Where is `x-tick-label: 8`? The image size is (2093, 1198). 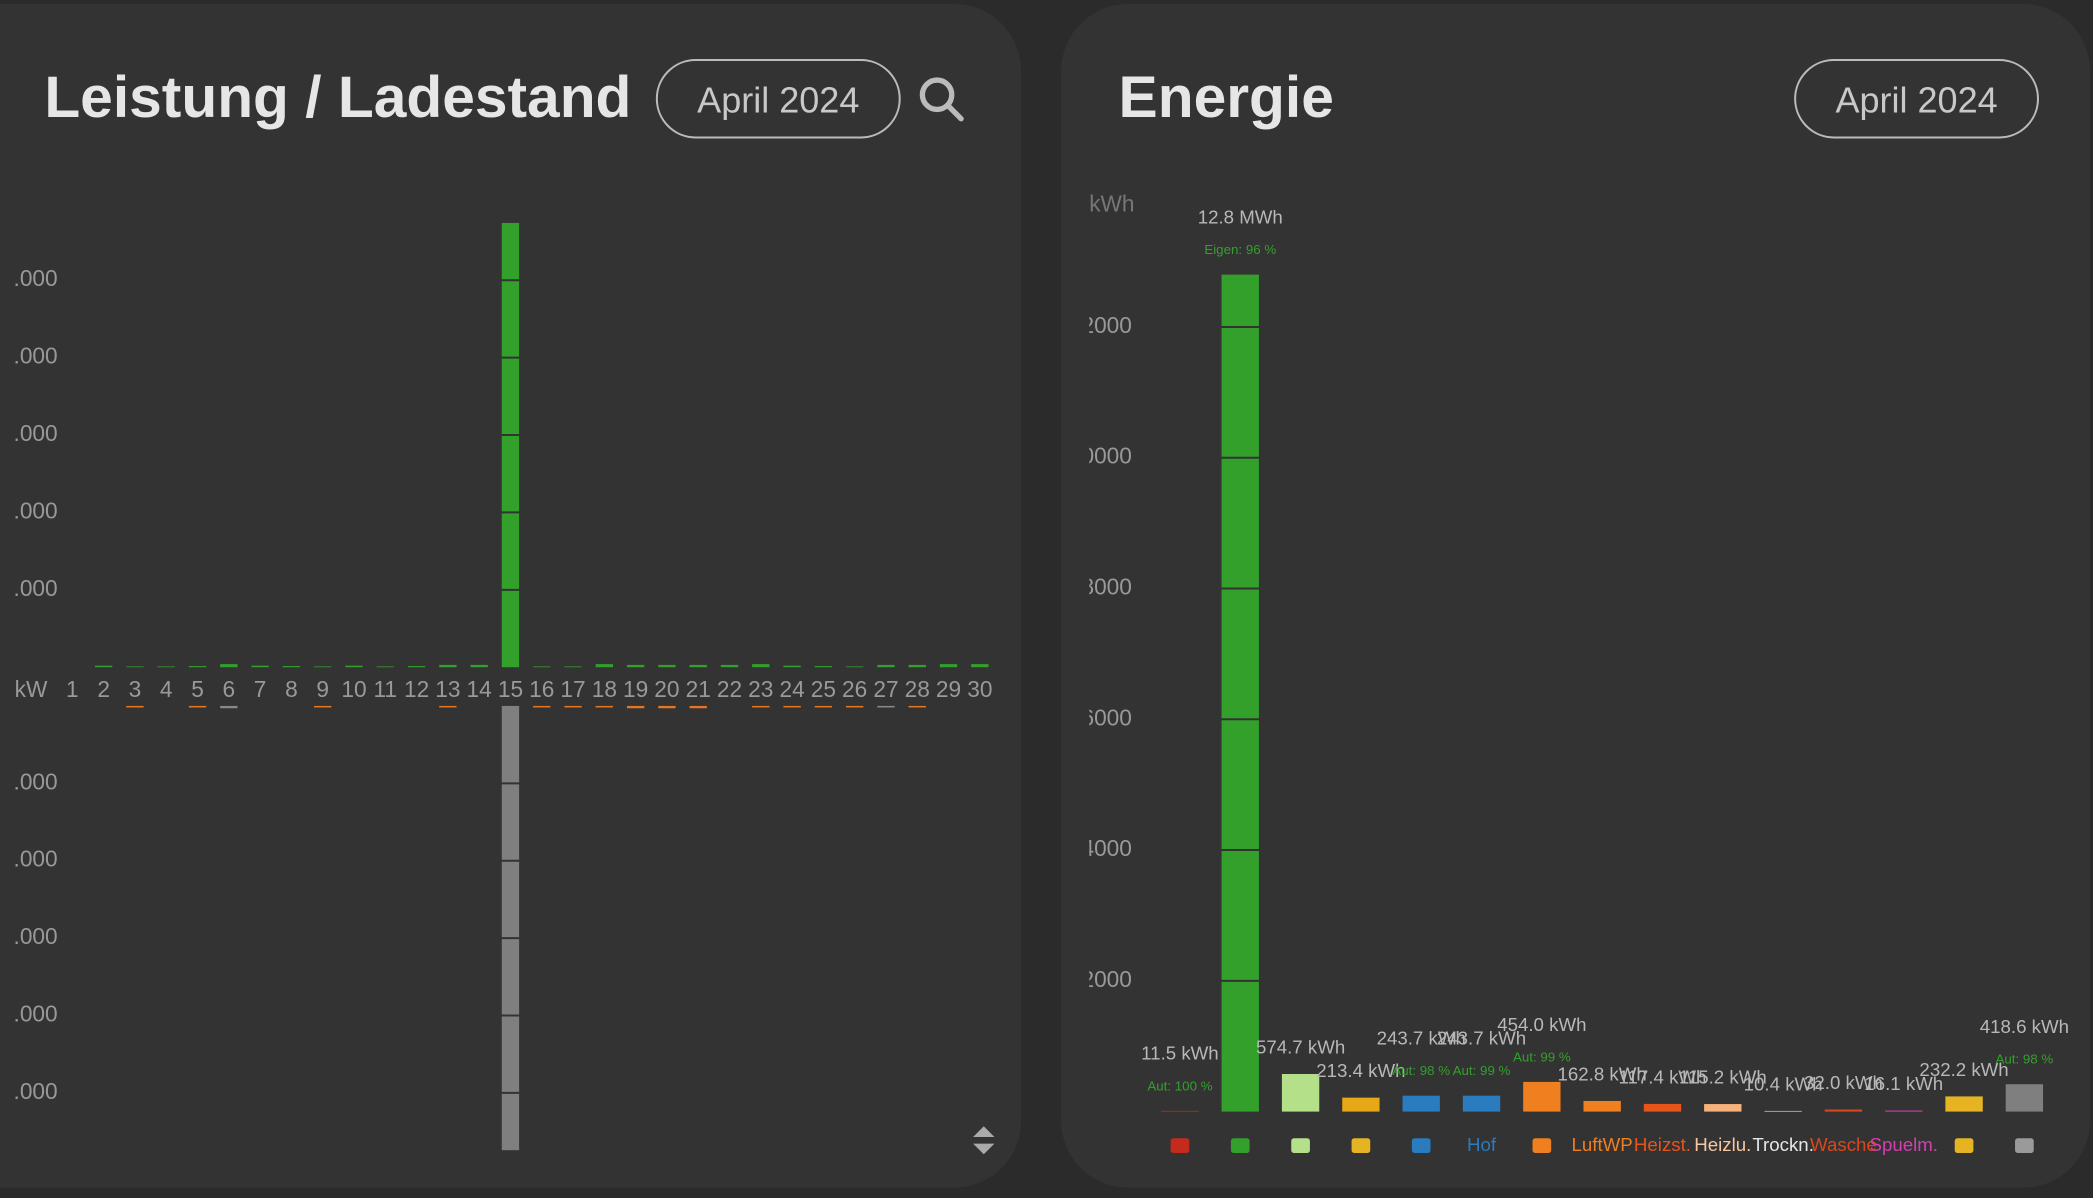
x-tick-label: 8 is located at coordinates (291, 689).